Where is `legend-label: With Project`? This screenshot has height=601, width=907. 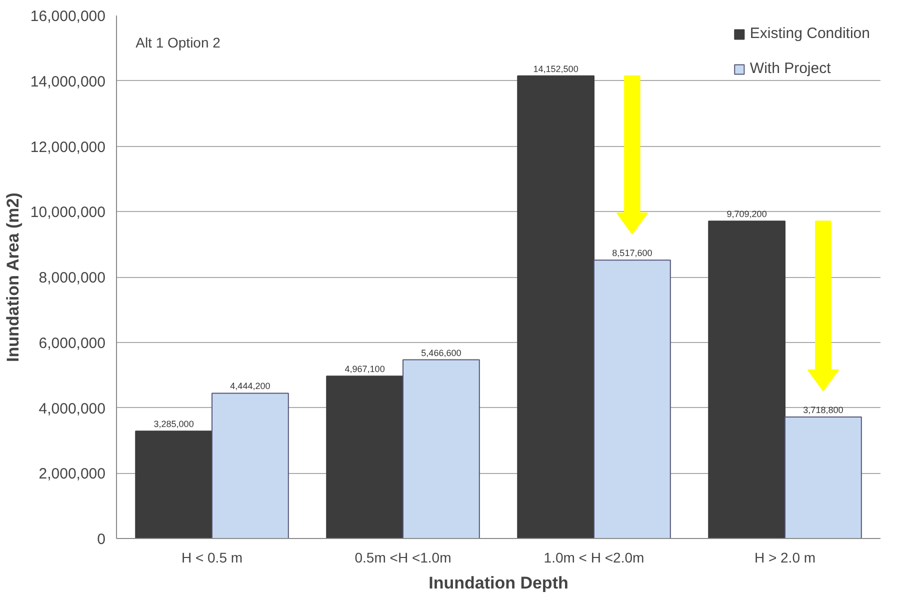 legend-label: With Project is located at coordinates (790, 68).